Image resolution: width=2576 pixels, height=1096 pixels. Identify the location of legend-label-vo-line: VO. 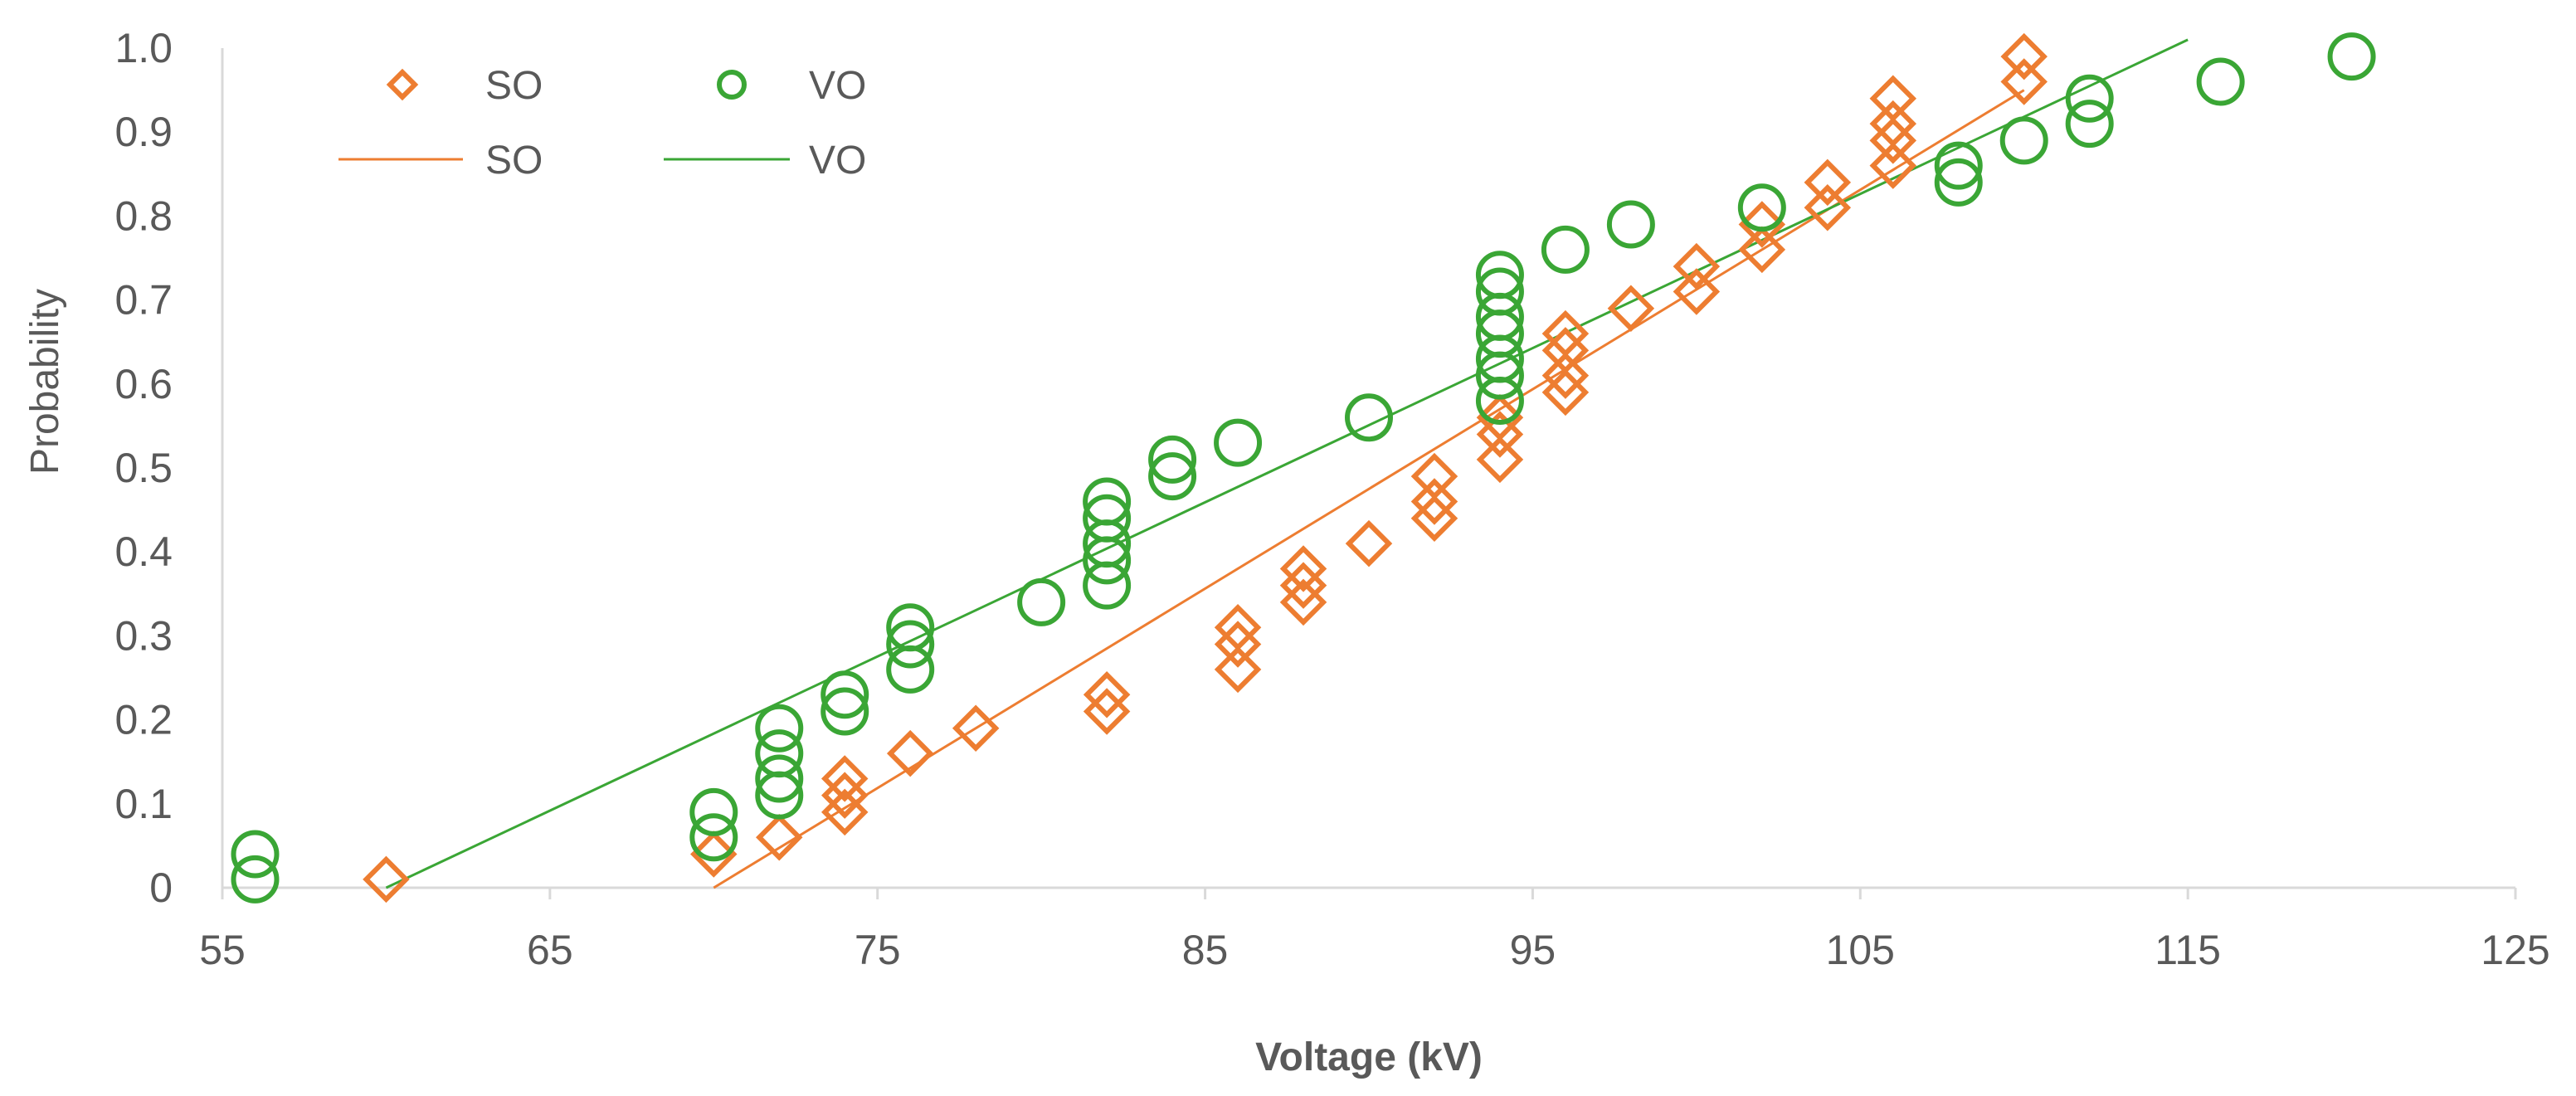
(837, 161).